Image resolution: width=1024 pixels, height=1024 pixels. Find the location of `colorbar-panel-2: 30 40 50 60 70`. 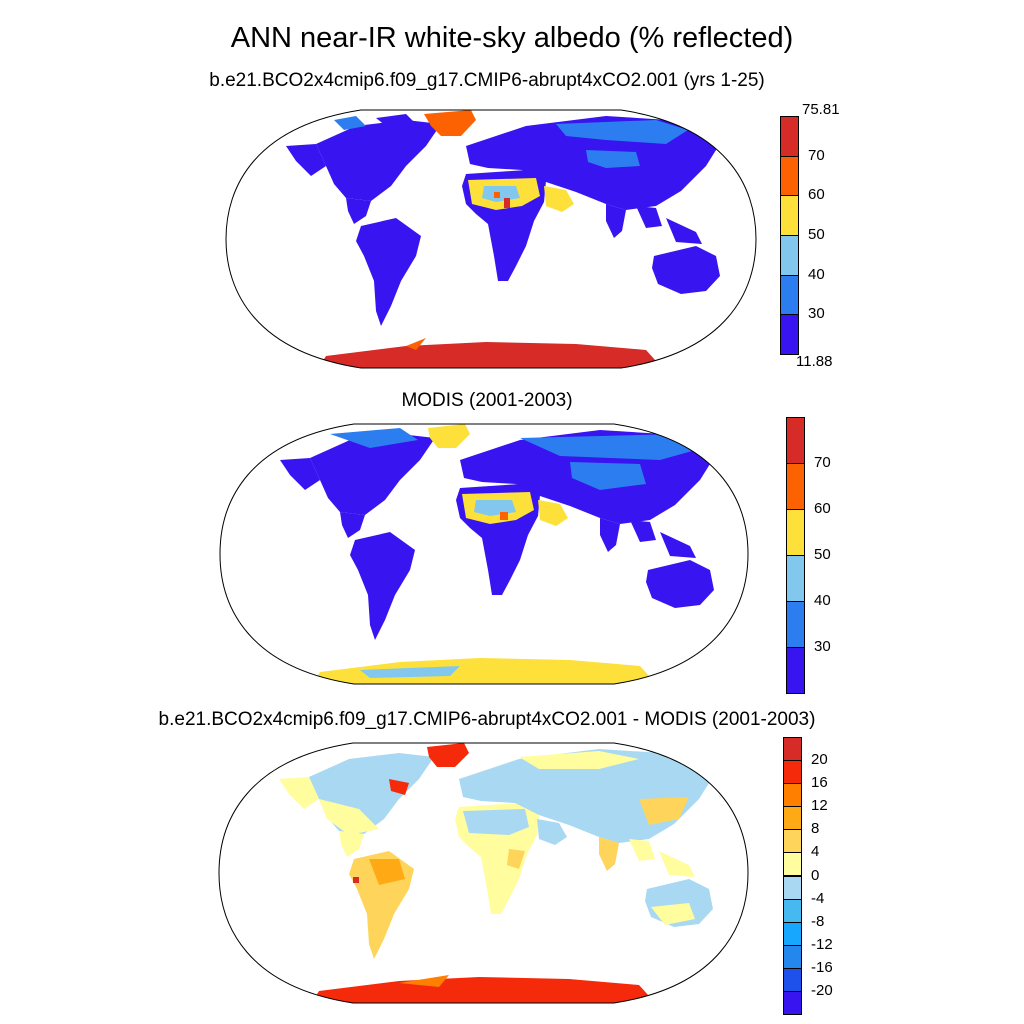

colorbar-panel-2: 30 40 50 60 70 is located at coordinates (816, 555).